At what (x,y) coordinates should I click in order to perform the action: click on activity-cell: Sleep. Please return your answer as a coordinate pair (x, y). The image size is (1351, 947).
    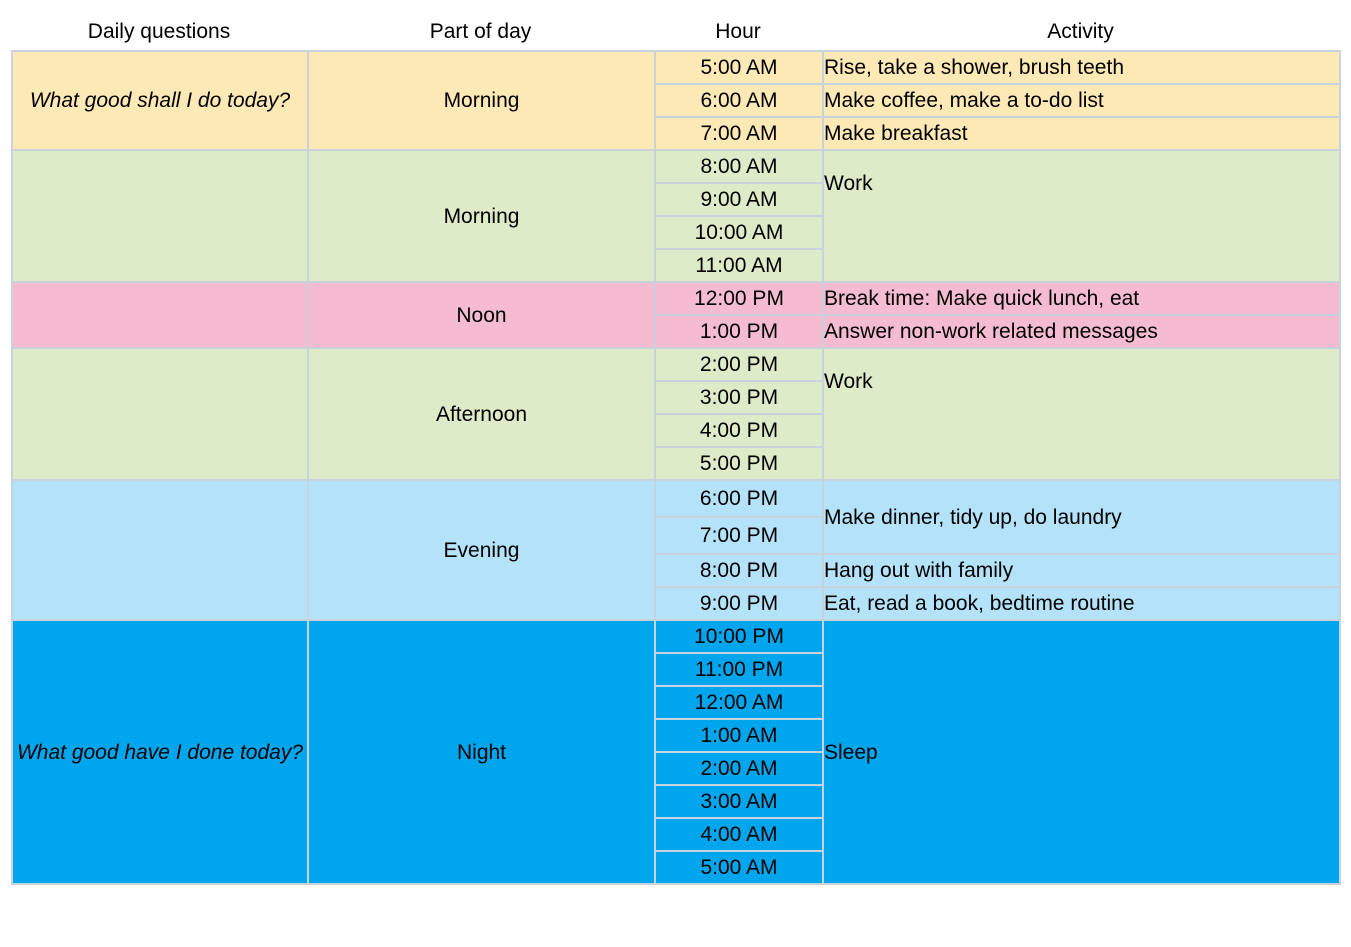
    Looking at the image, I should click on (1081, 752).